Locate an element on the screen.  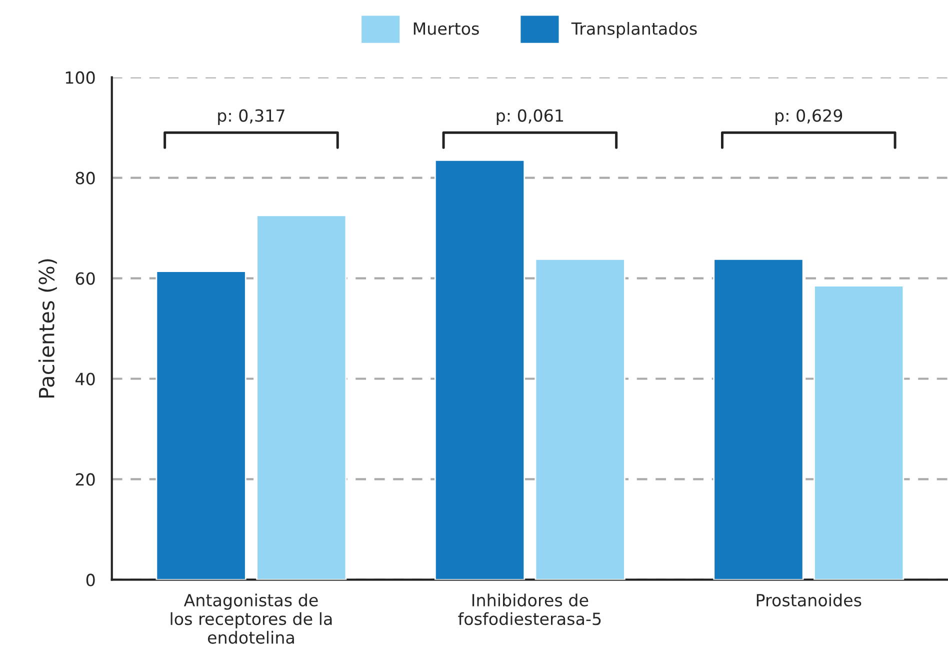
y-tick-label: 0 is located at coordinates (90, 580).